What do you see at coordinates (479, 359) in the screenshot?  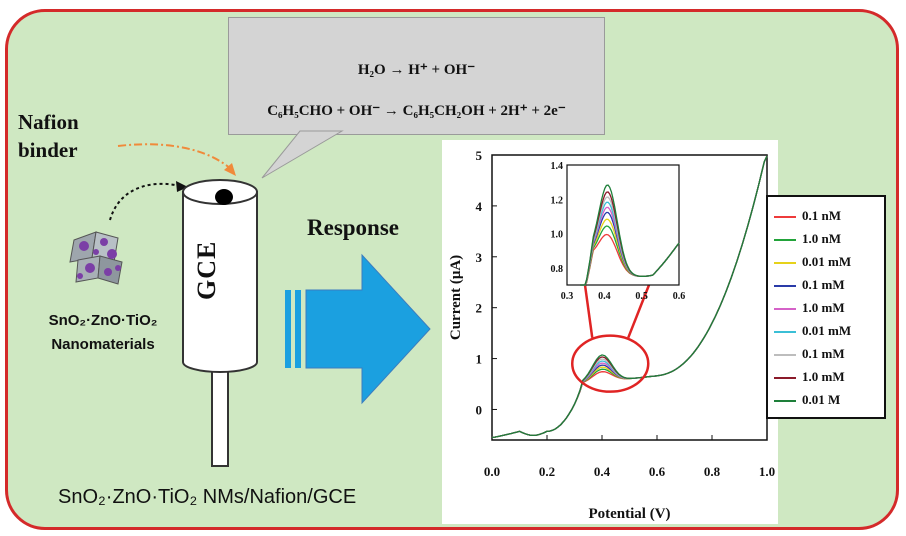 I see `y-tick-label: 1` at bounding box center [479, 359].